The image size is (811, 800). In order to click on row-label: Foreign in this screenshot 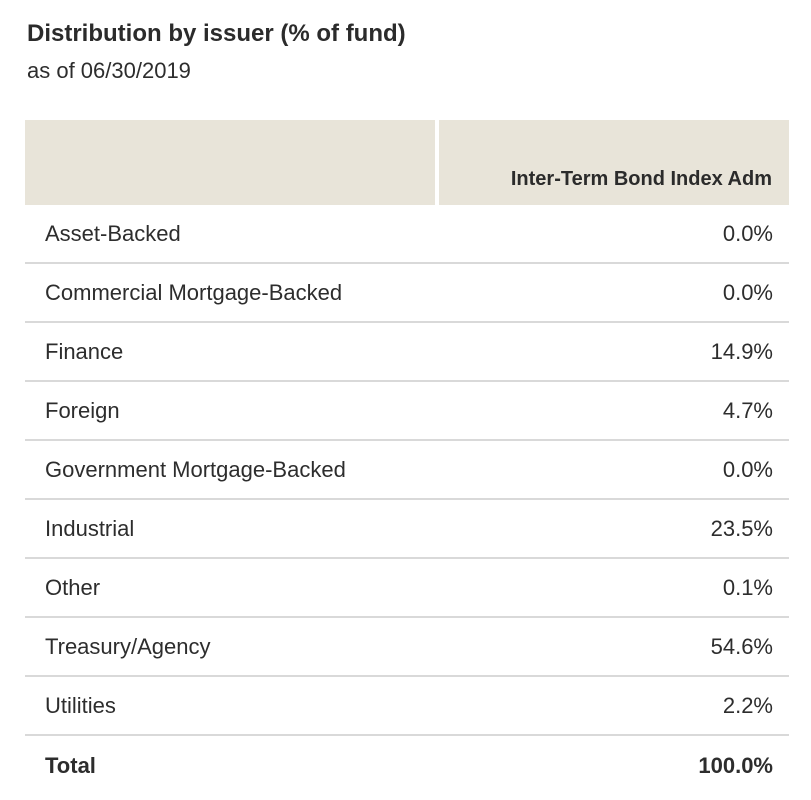, I will do `click(82, 410)`.